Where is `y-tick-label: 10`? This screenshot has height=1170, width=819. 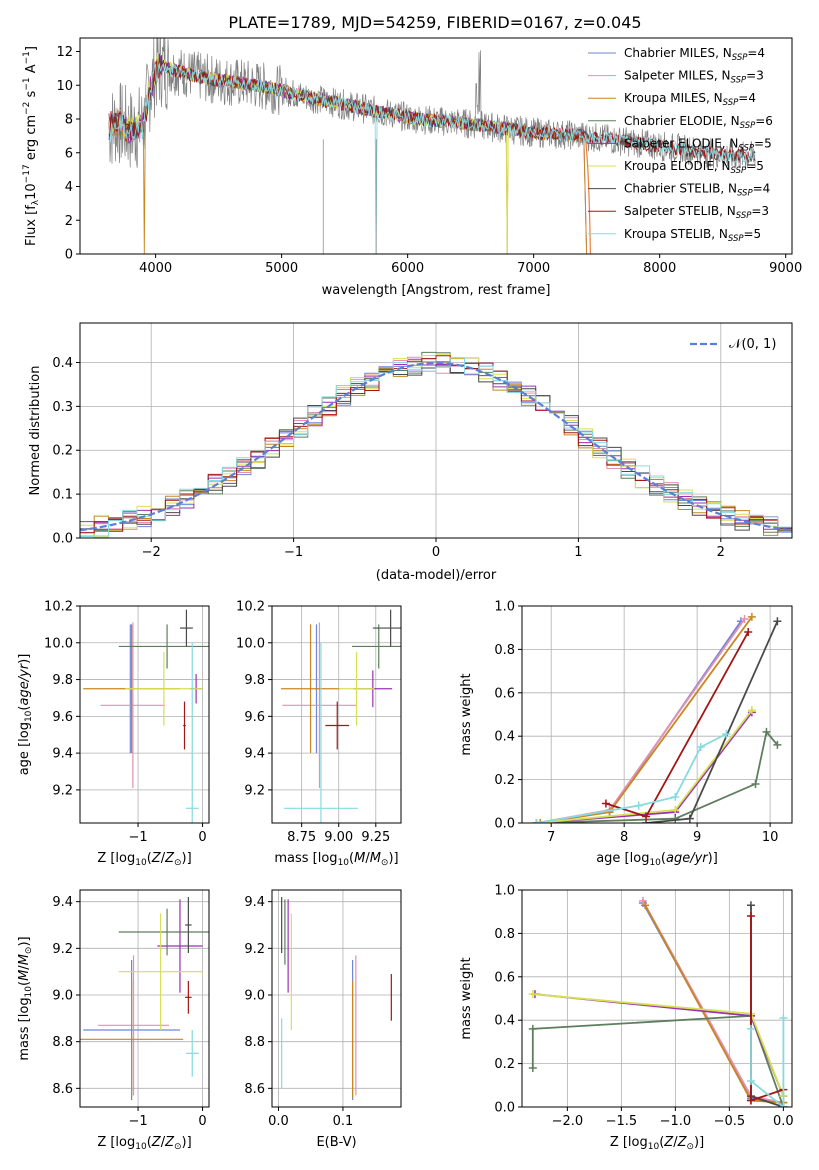
y-tick-label: 10 is located at coordinates (64, 86).